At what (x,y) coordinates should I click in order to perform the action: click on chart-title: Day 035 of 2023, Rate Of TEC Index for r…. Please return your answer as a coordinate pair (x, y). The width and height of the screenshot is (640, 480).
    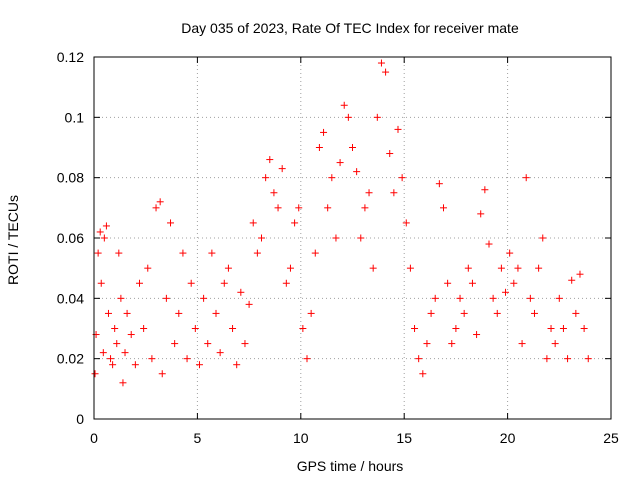
    Looking at the image, I should click on (350, 28).